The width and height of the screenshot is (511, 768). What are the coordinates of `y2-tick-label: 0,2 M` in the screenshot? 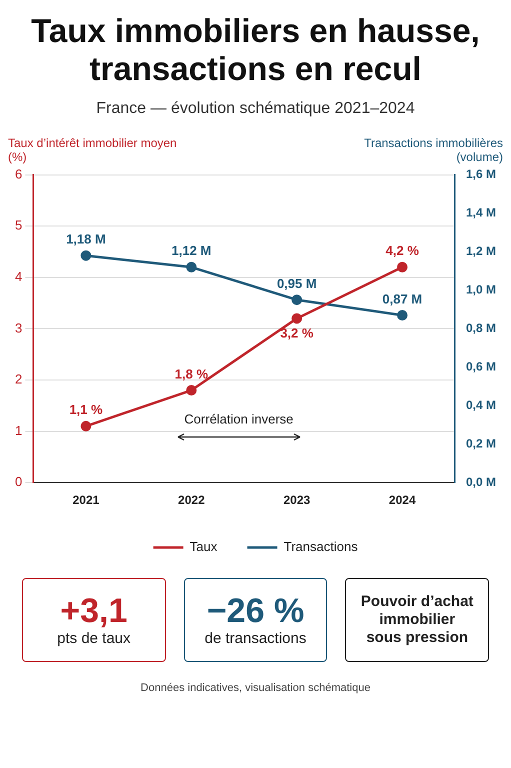 It's located at (481, 443).